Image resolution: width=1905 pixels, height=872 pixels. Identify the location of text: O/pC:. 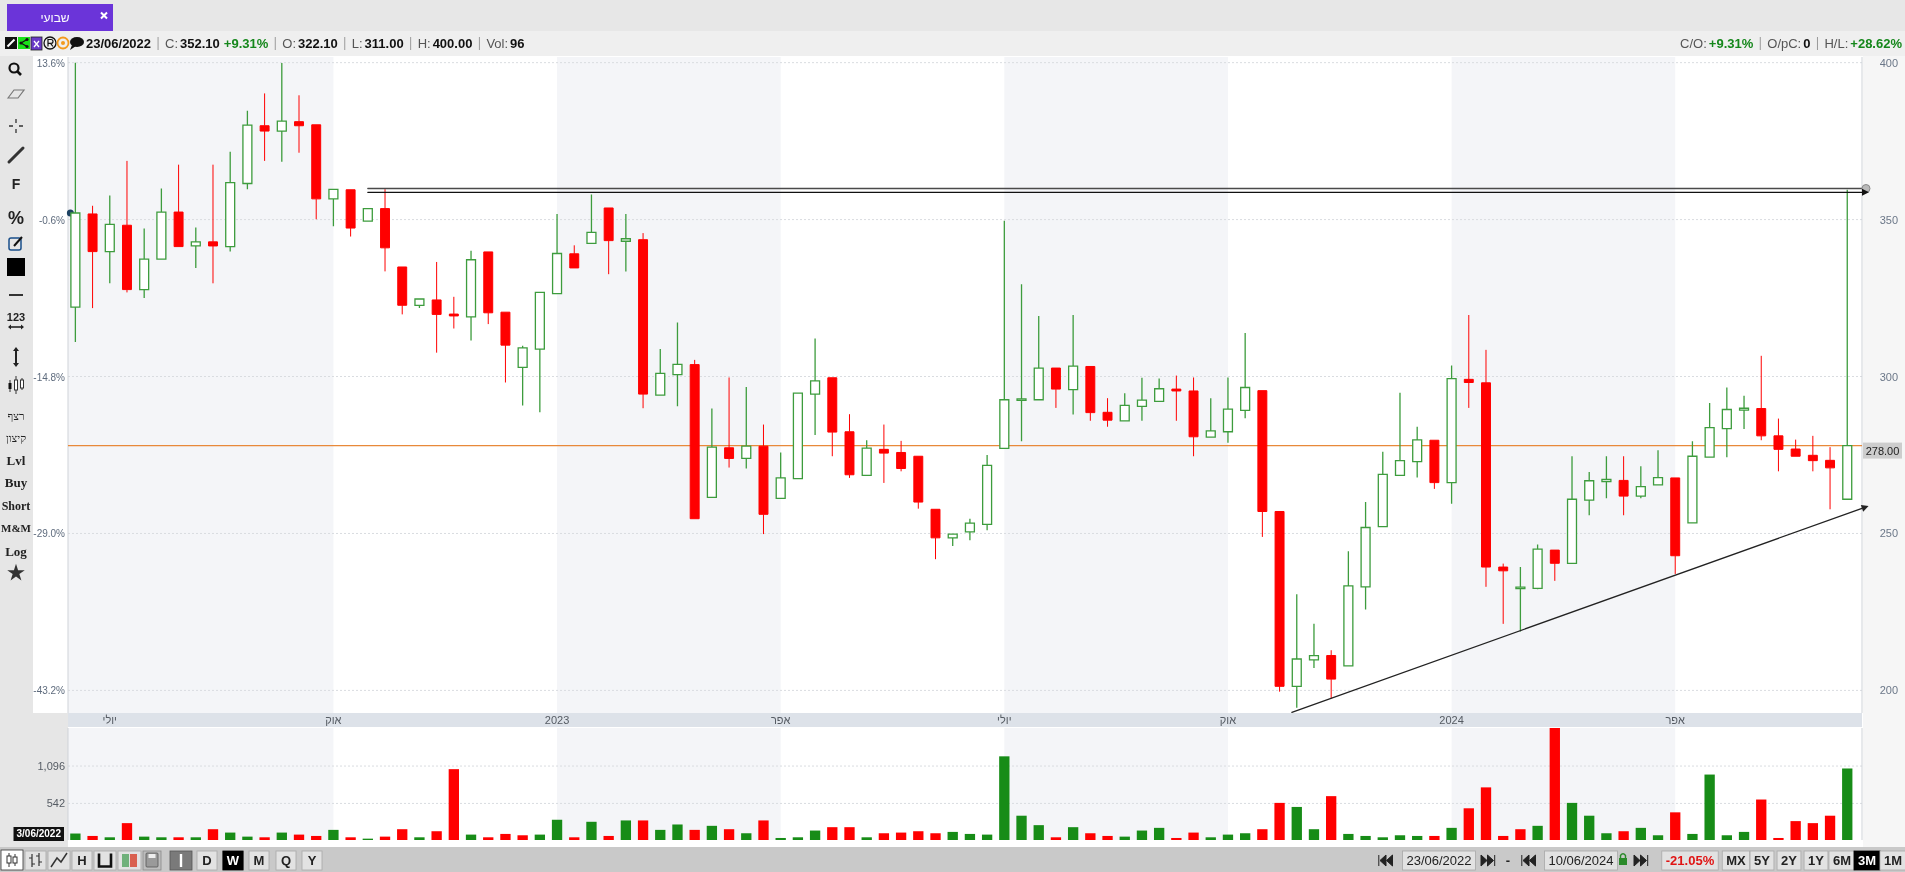
(1784, 43).